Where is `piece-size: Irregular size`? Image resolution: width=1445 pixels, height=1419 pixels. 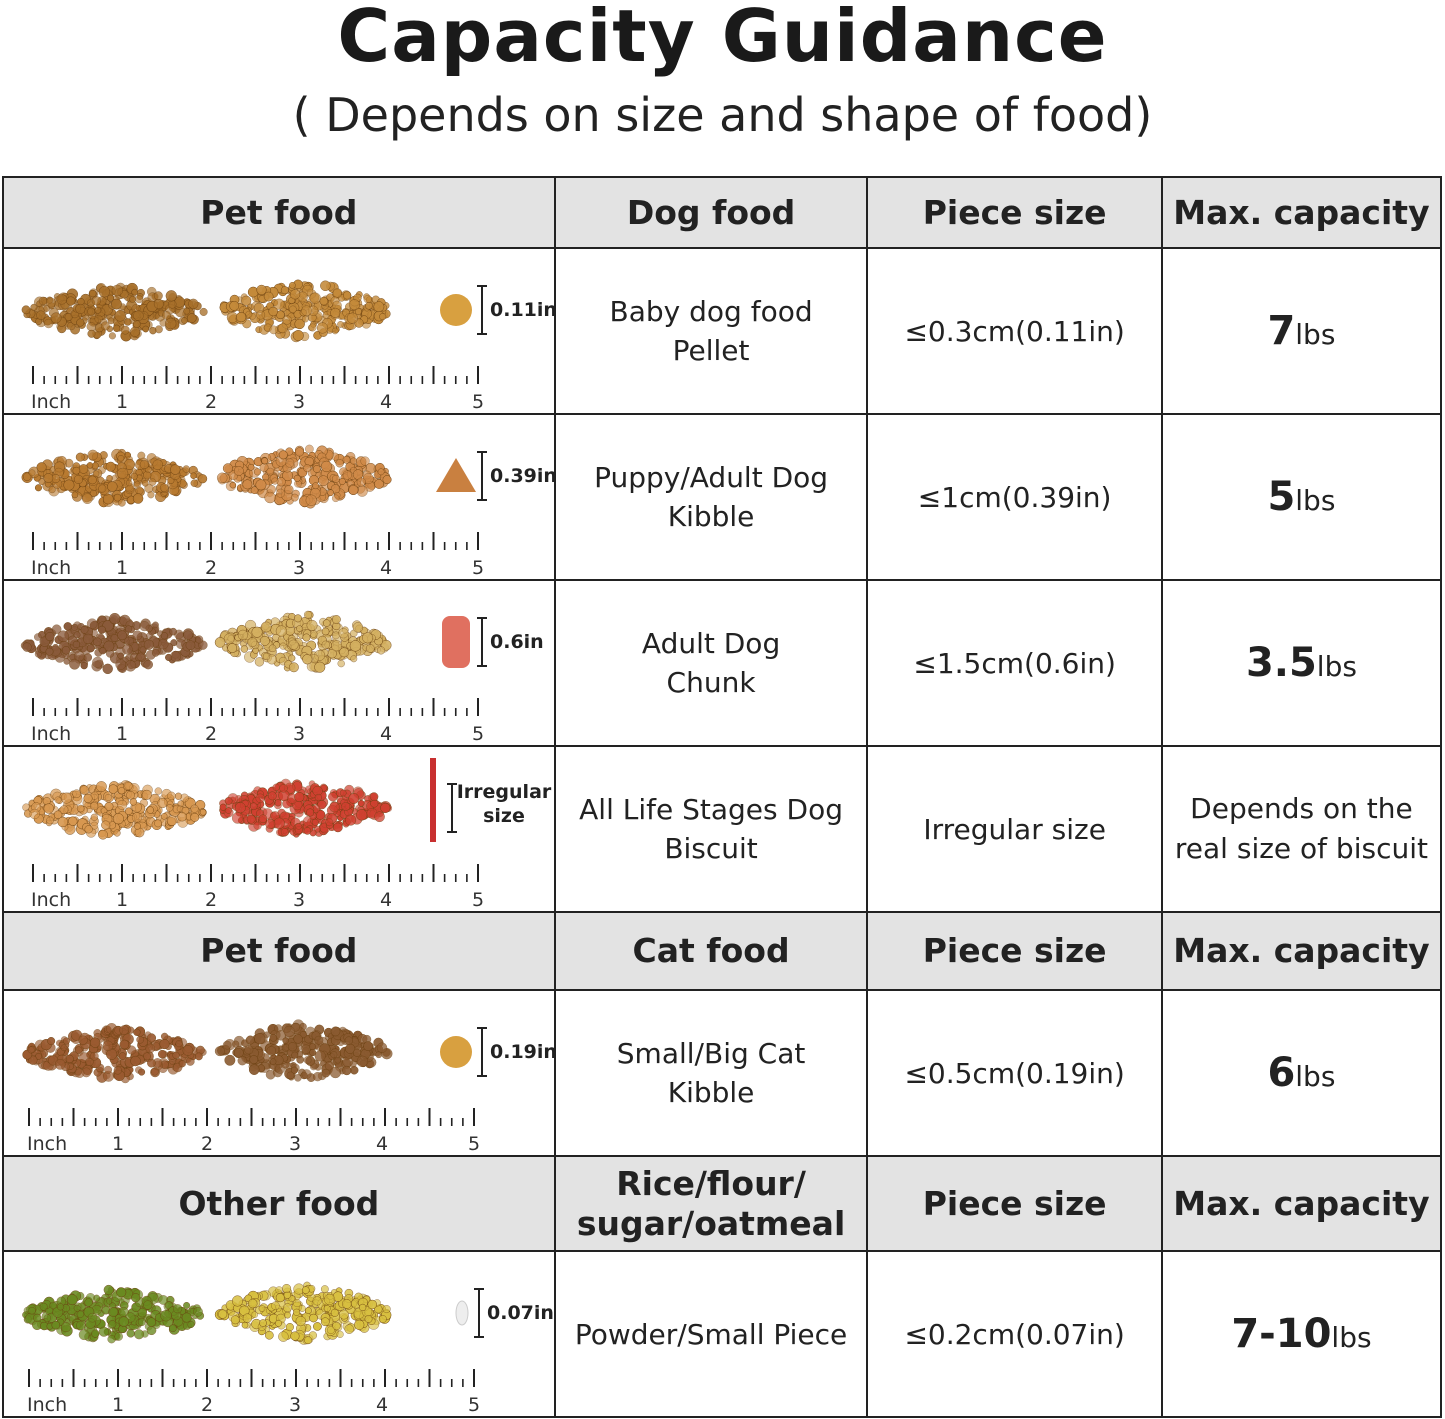 piece-size: Irregular size is located at coordinates (1014, 829).